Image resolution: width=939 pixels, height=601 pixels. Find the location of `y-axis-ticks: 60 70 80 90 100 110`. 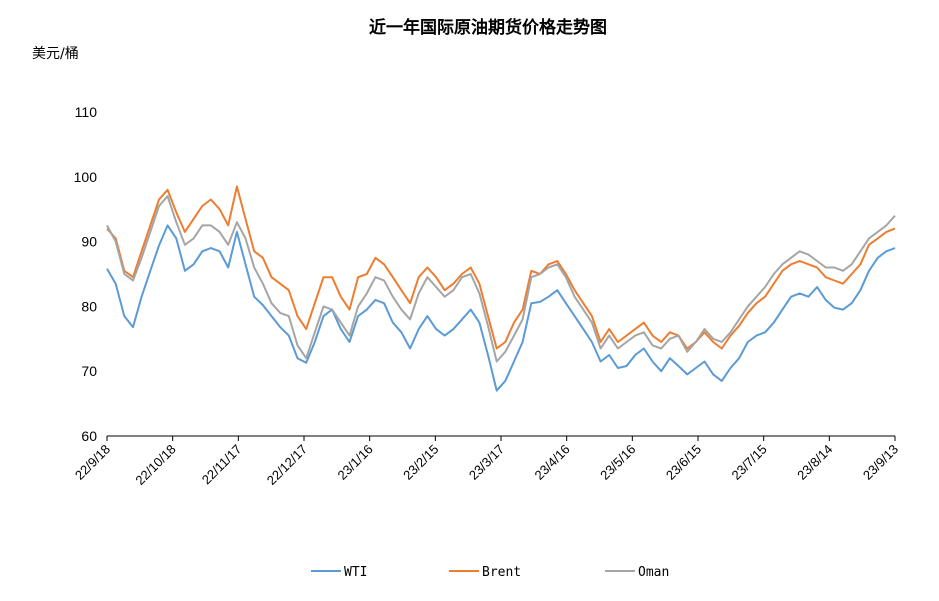

y-axis-ticks: 60 70 80 90 100 110 is located at coordinates (86, 274).